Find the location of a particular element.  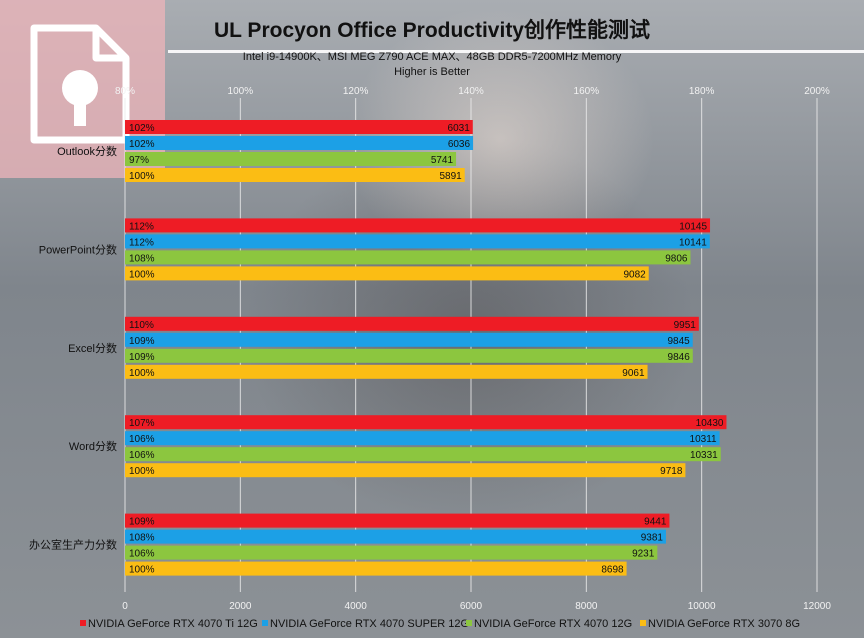

top-axis: 80% 100% 120% 140% 160% 180% 200% is located at coordinates (472, 91).